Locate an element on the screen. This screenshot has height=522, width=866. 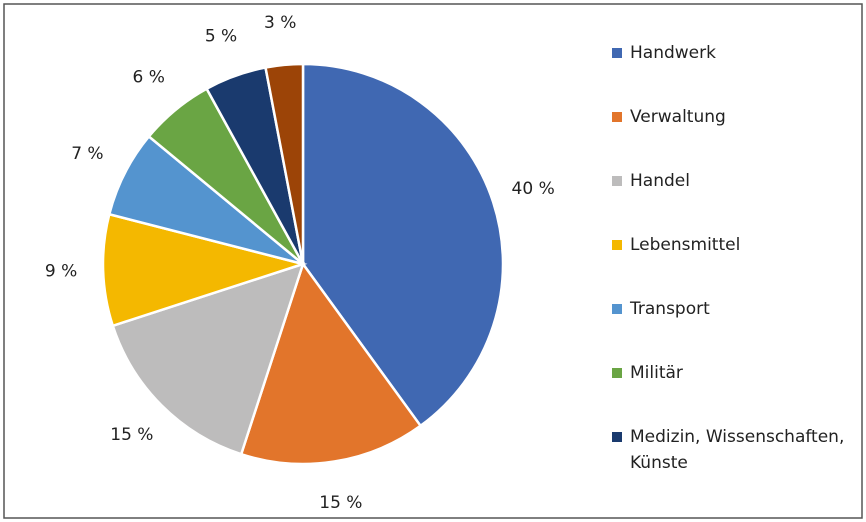
legend-label: Handel is located at coordinates (660, 181).